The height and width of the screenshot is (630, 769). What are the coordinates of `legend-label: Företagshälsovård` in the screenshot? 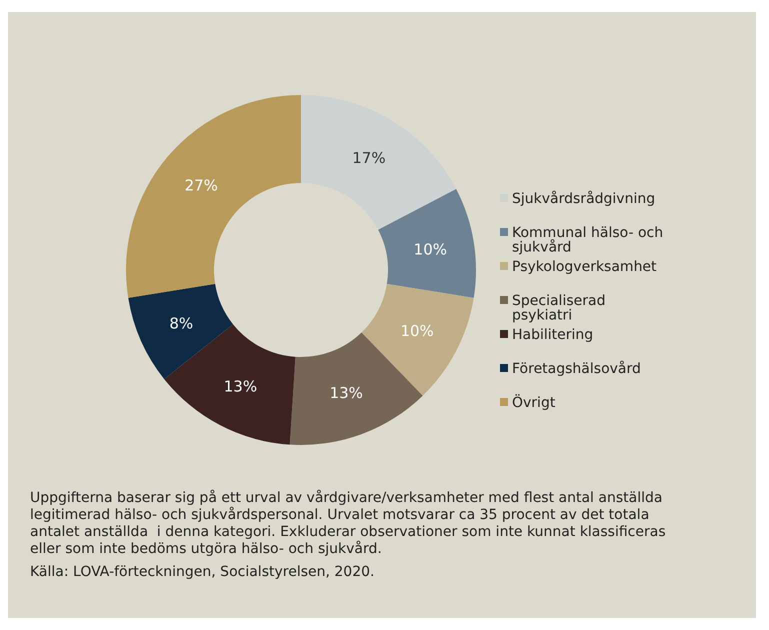 It's located at (576, 368).